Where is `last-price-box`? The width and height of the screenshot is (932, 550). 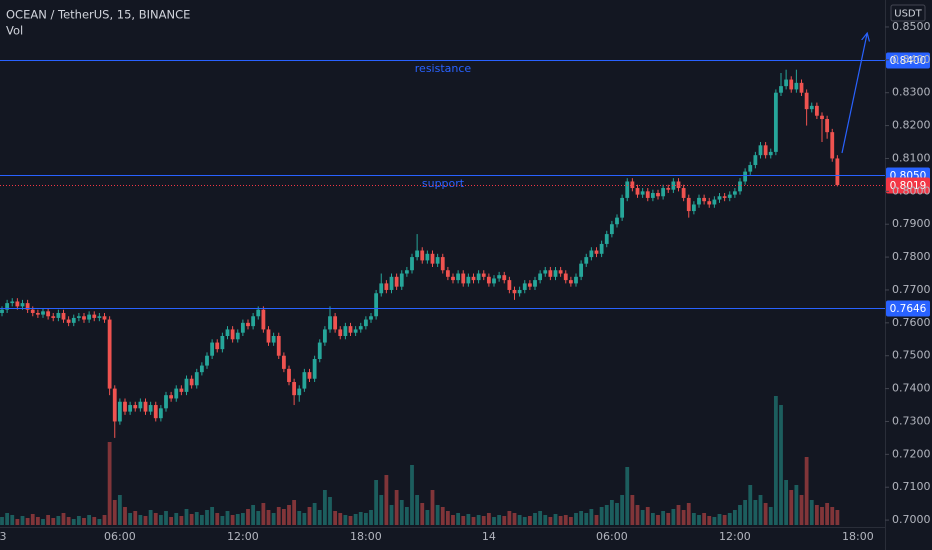
last-price-box is located at coordinates (908, 185).